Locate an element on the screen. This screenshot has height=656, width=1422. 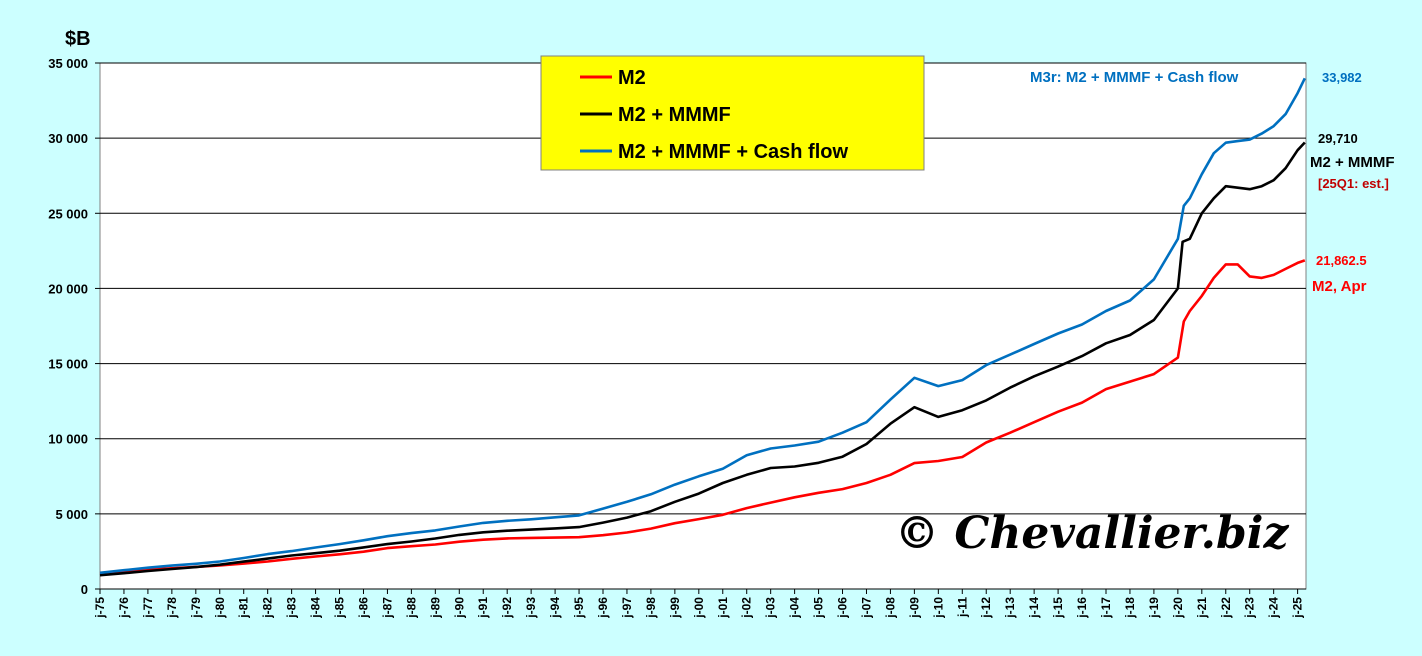
x-tick-label: j-15 is located at coordinates (1058, 608).